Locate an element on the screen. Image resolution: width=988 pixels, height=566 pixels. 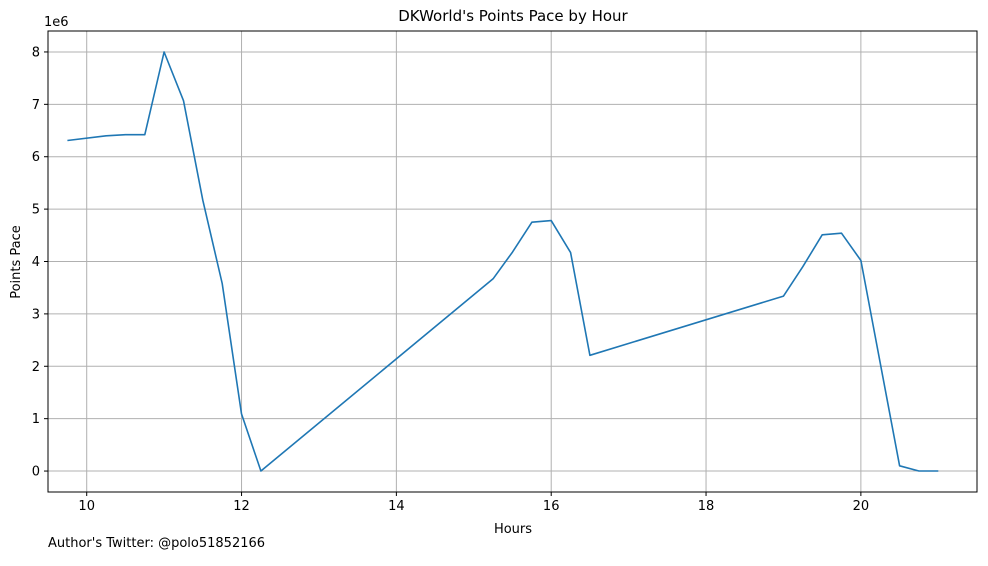
x-axis-label: Hours is located at coordinates (513, 529).